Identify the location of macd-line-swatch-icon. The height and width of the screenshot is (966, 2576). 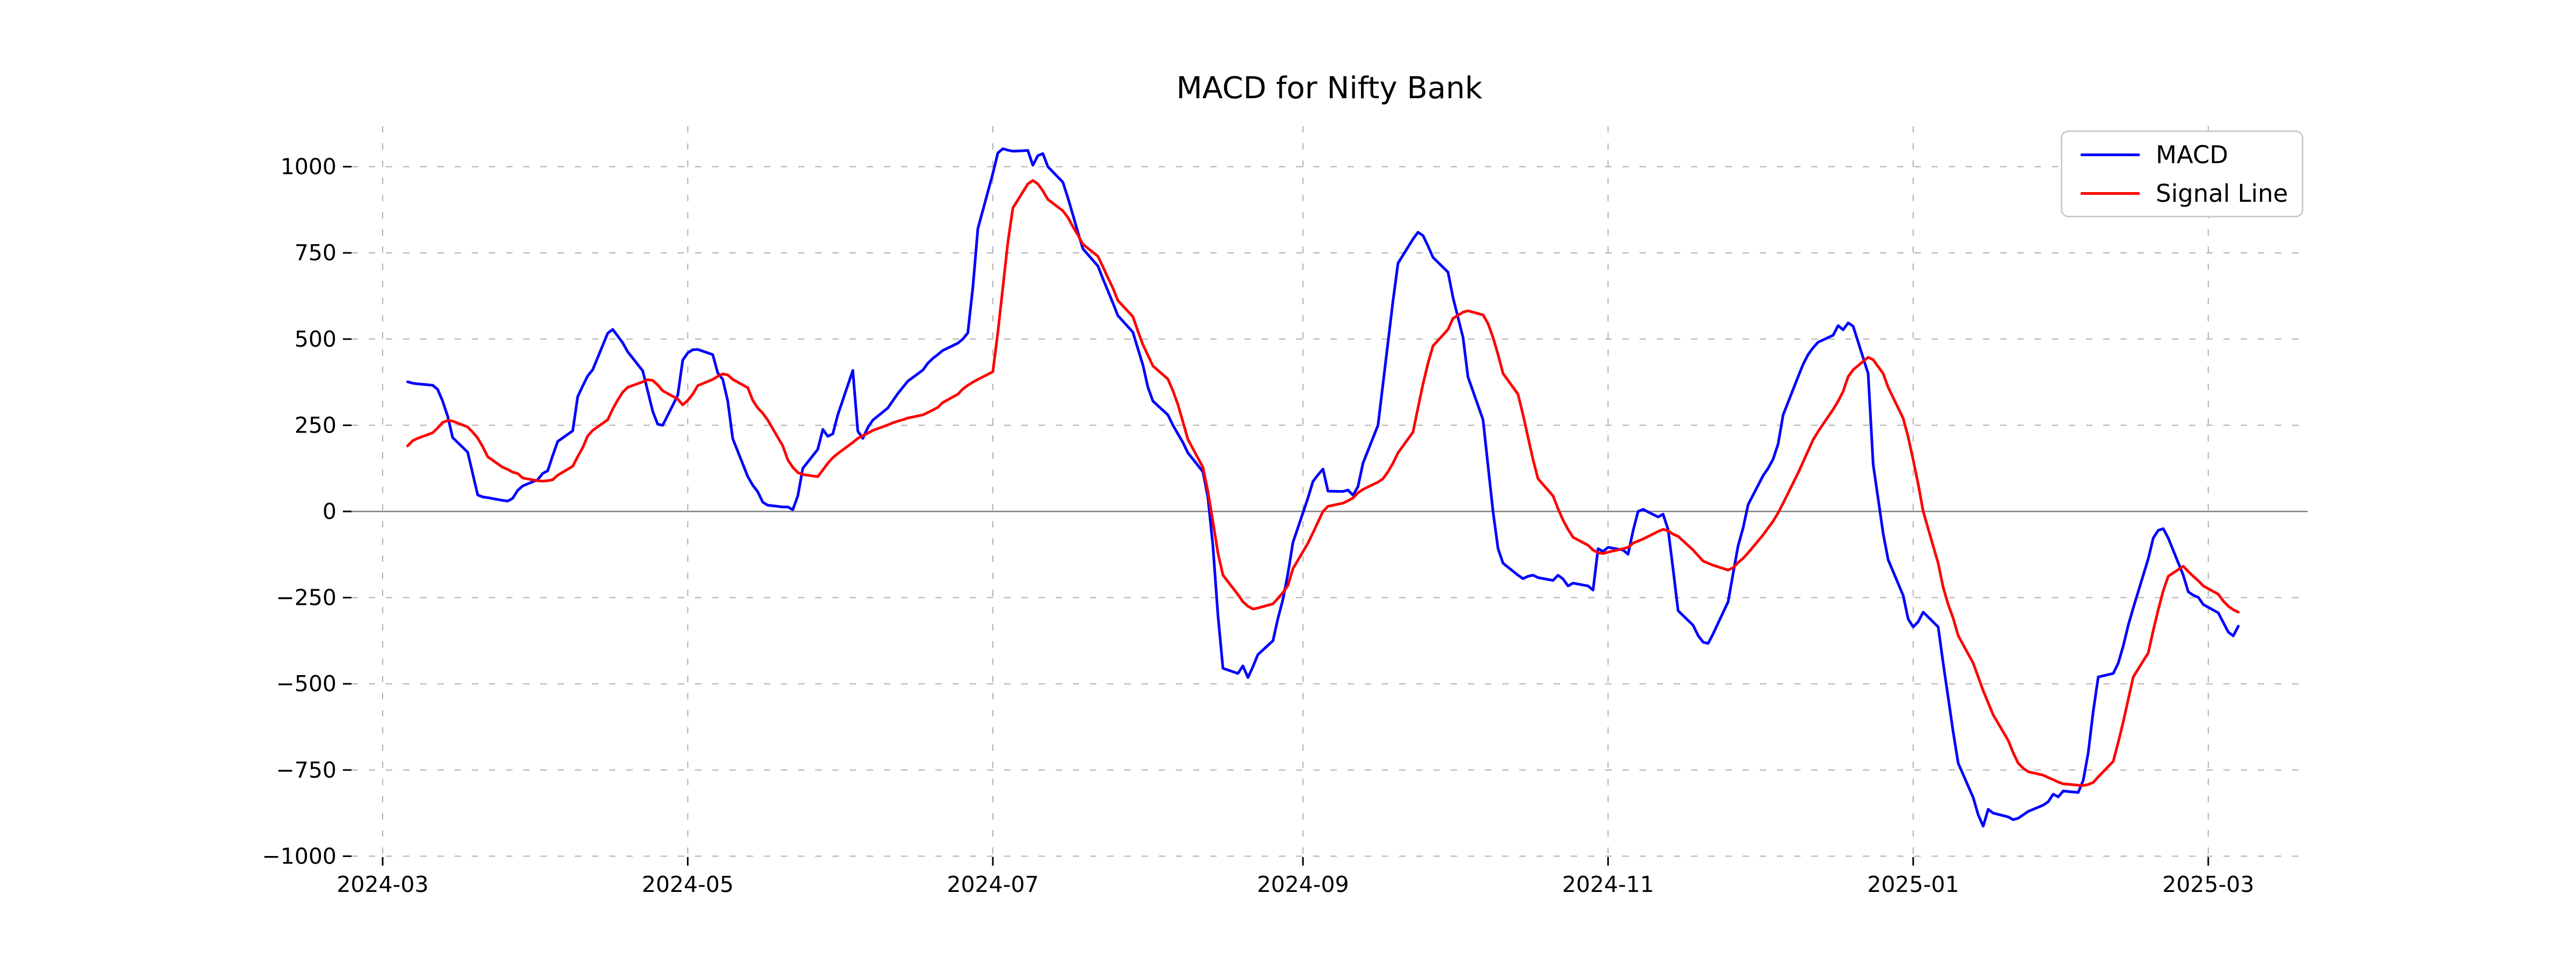
(2110, 154).